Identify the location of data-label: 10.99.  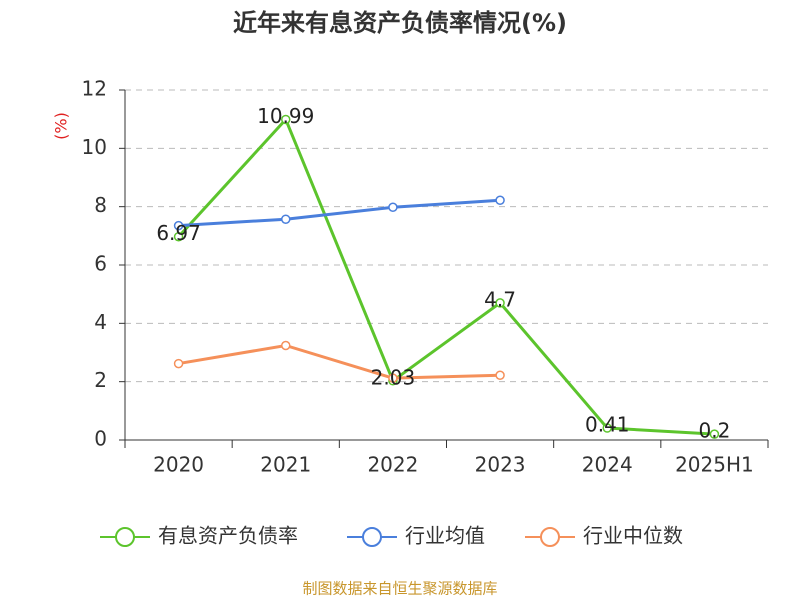
(285, 116).